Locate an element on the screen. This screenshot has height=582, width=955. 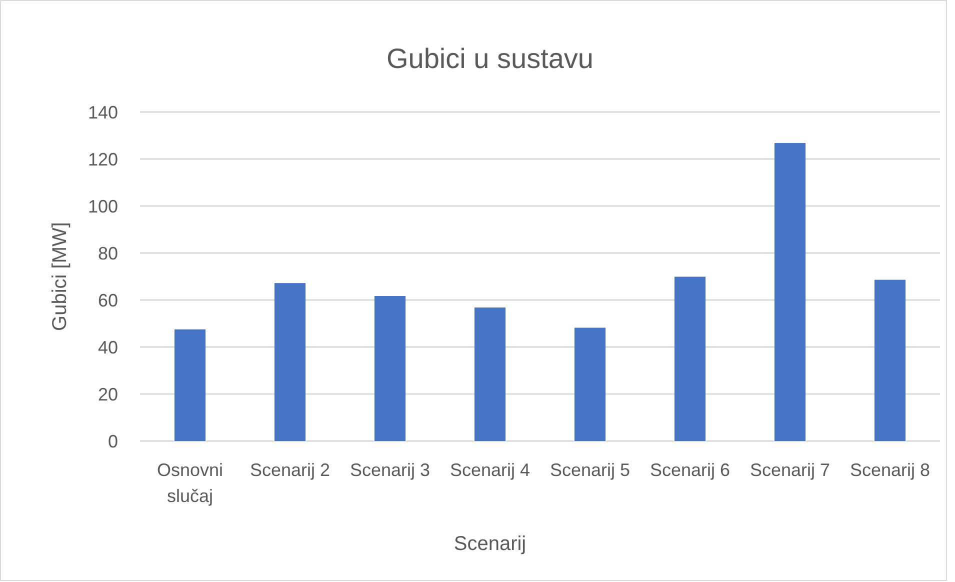
y-tick-label: 100 is located at coordinates (103, 206).